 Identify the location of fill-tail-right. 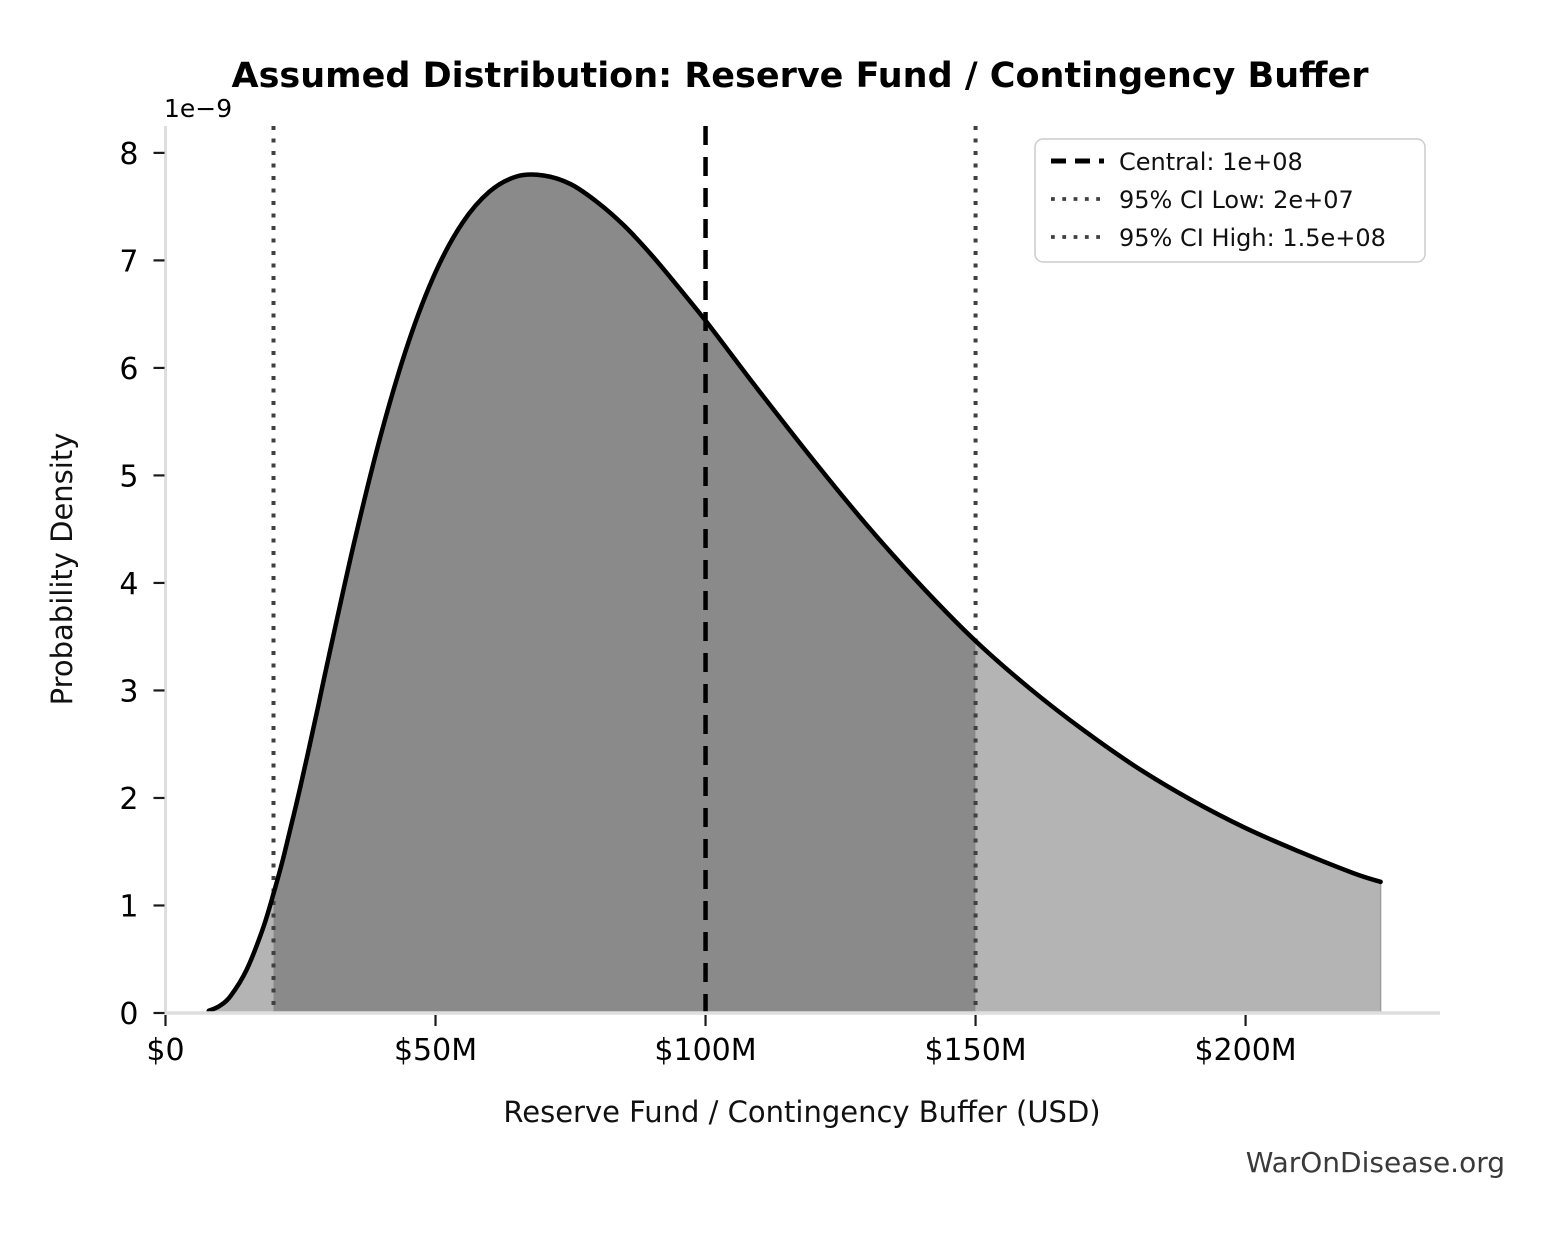
(1178, 827).